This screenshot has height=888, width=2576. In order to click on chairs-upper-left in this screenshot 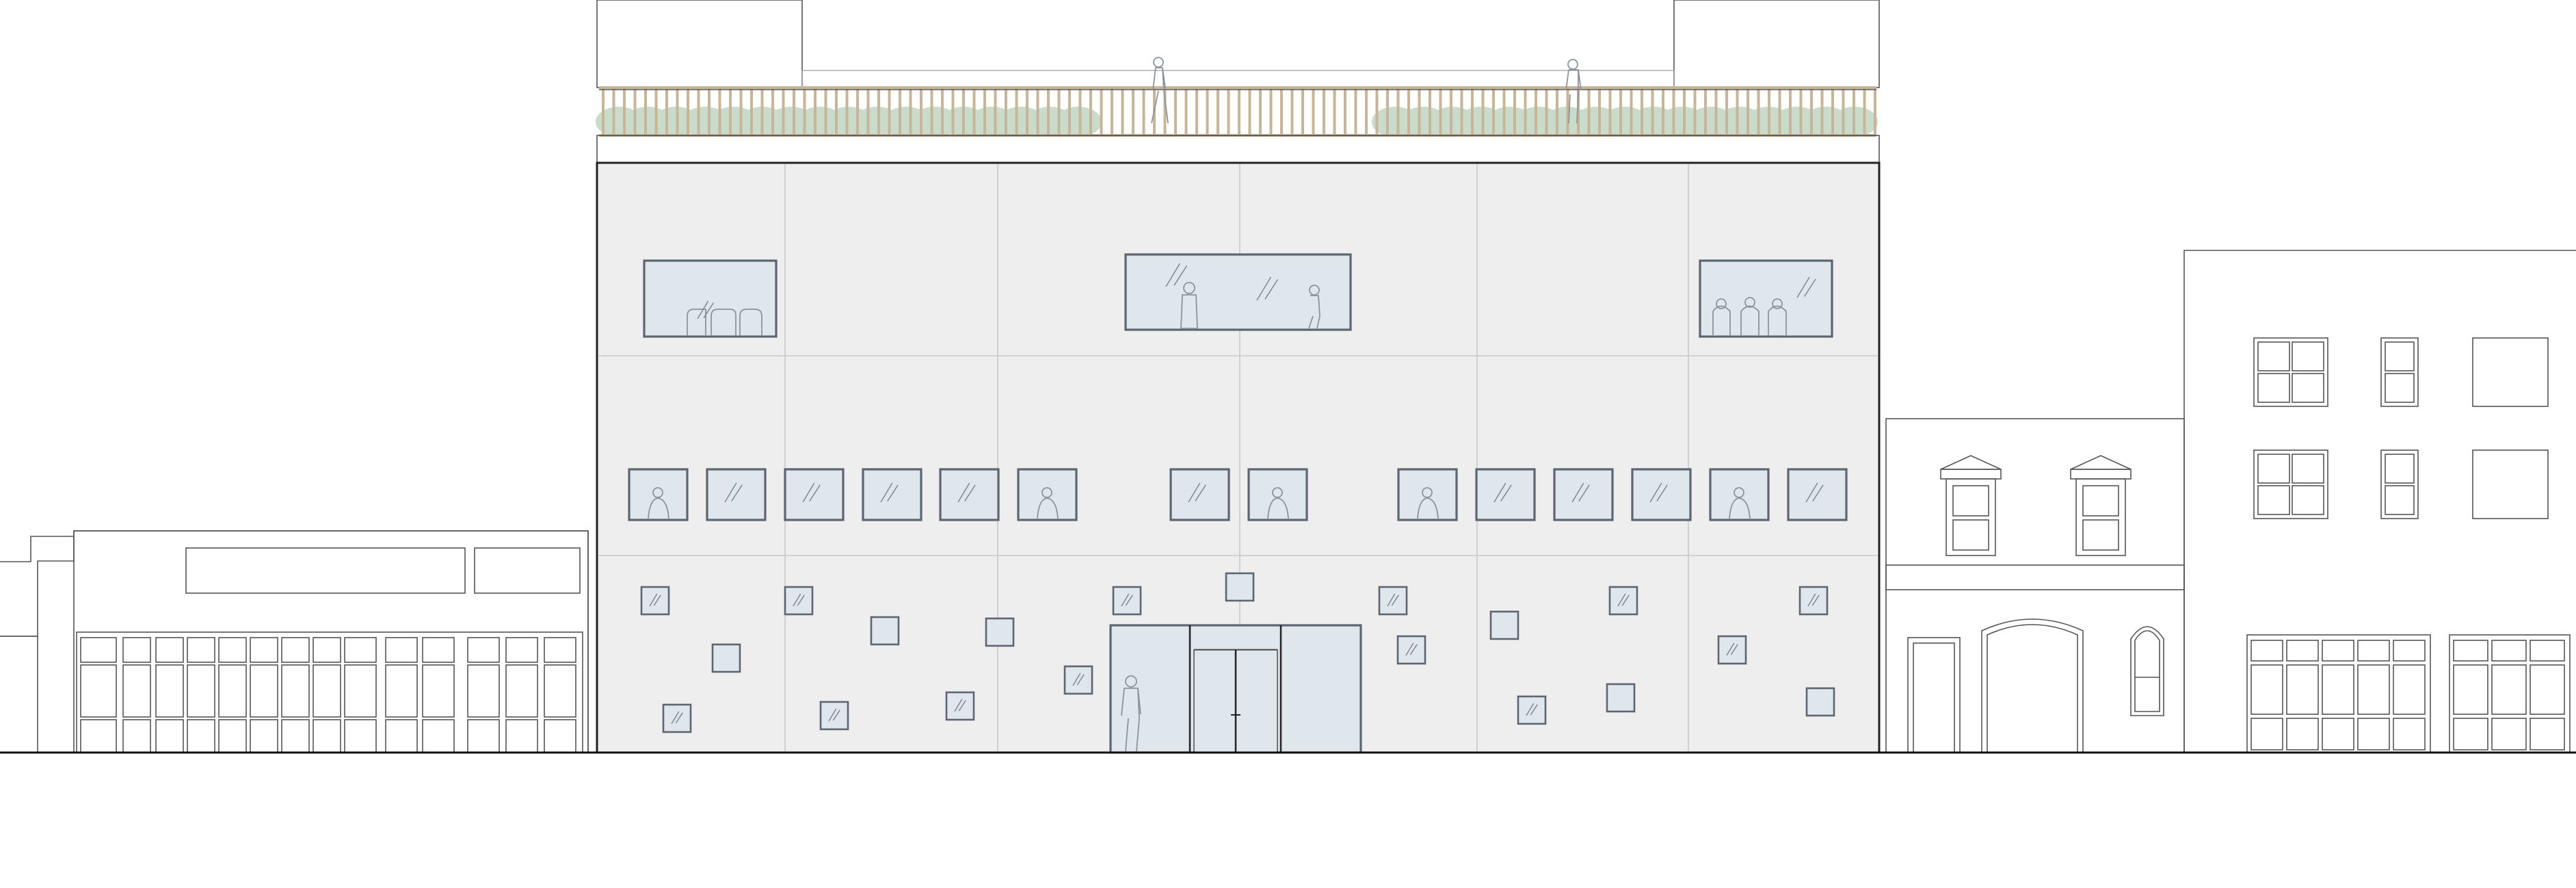, I will do `click(724, 322)`.